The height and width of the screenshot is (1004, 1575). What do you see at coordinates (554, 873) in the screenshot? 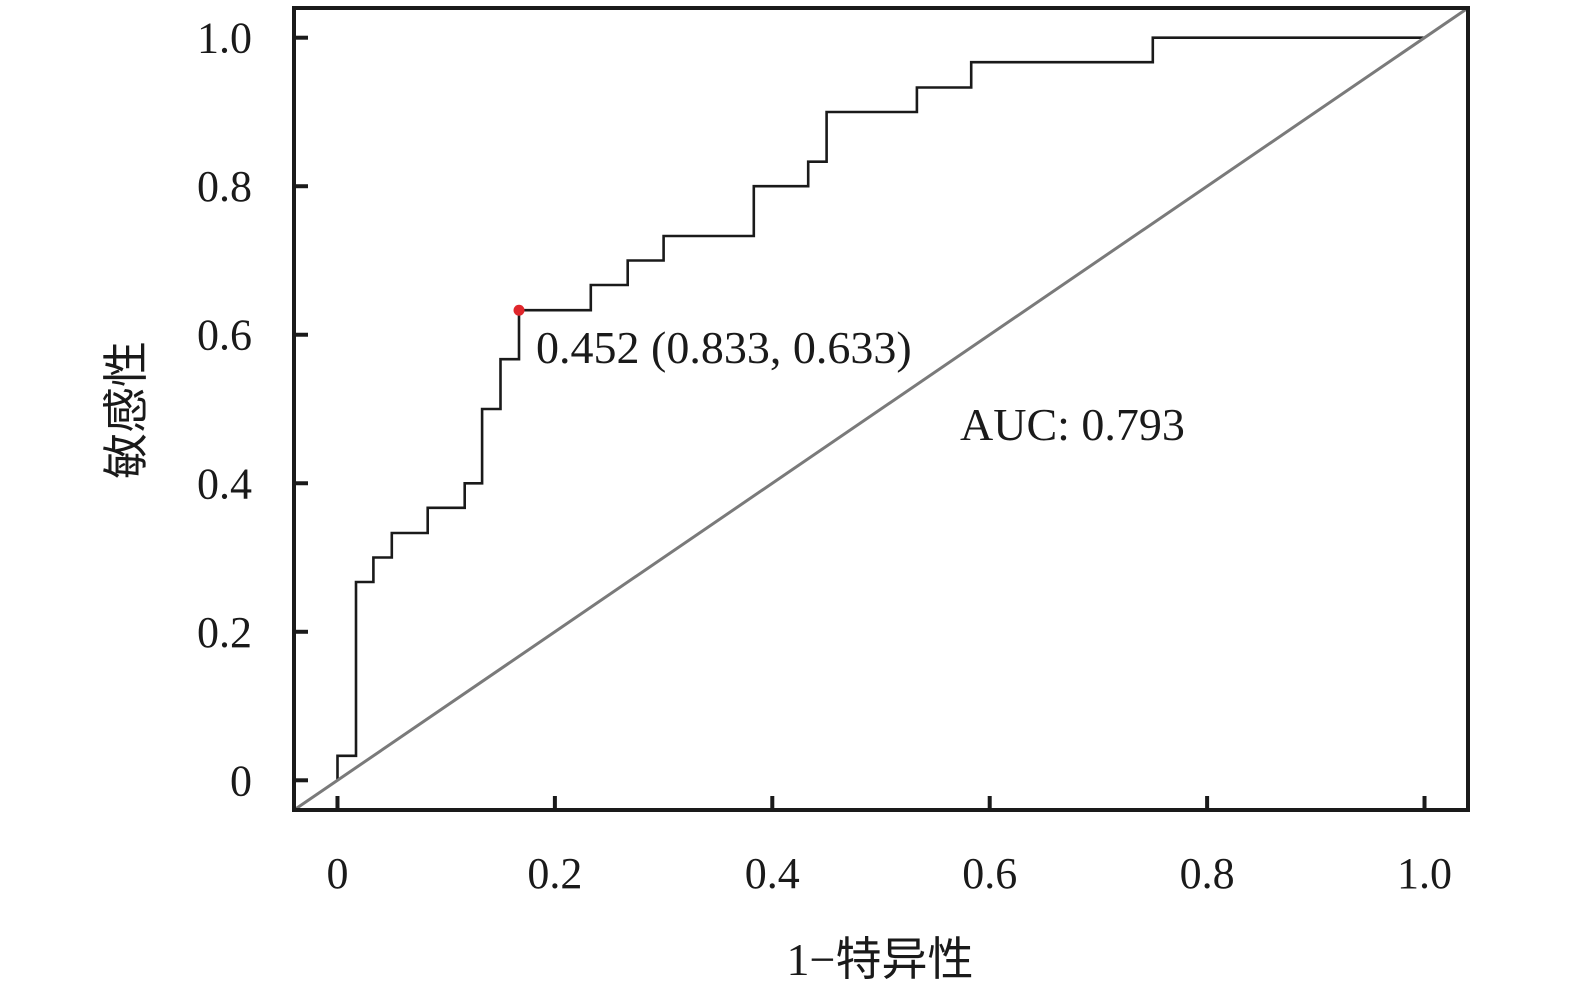
I see `x-tick-label: 0.2` at bounding box center [554, 873].